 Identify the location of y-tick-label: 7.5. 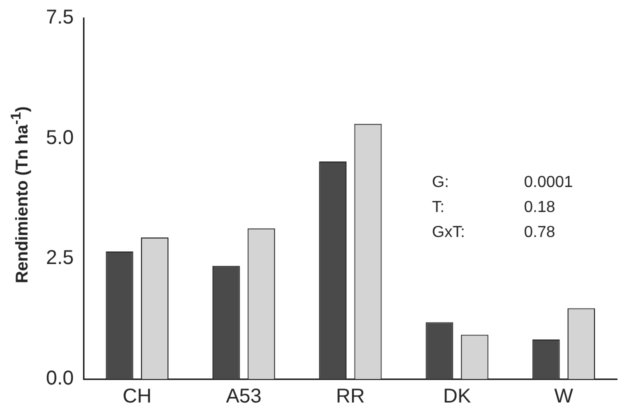
(60, 17).